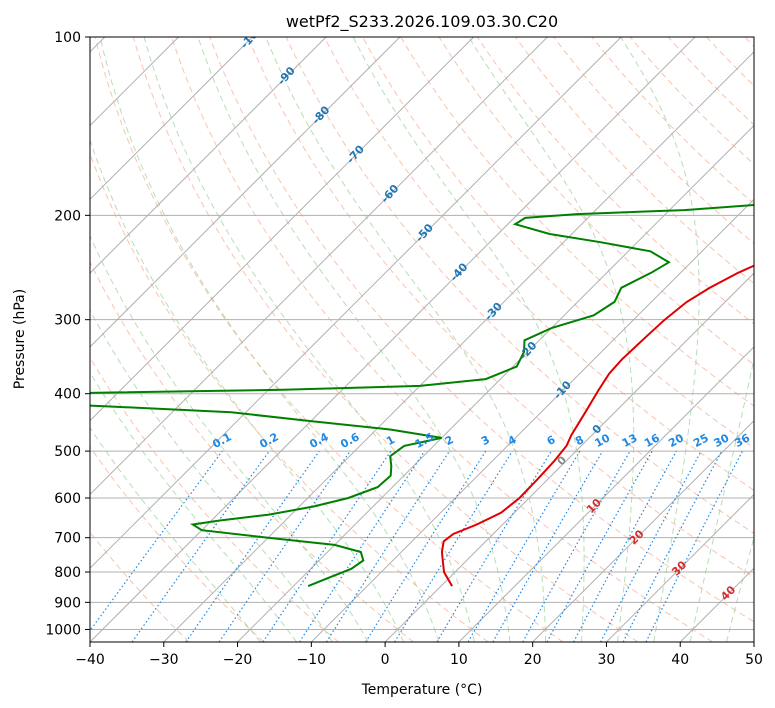  I want to click on y-tick-label: 800, so click(67, 573).